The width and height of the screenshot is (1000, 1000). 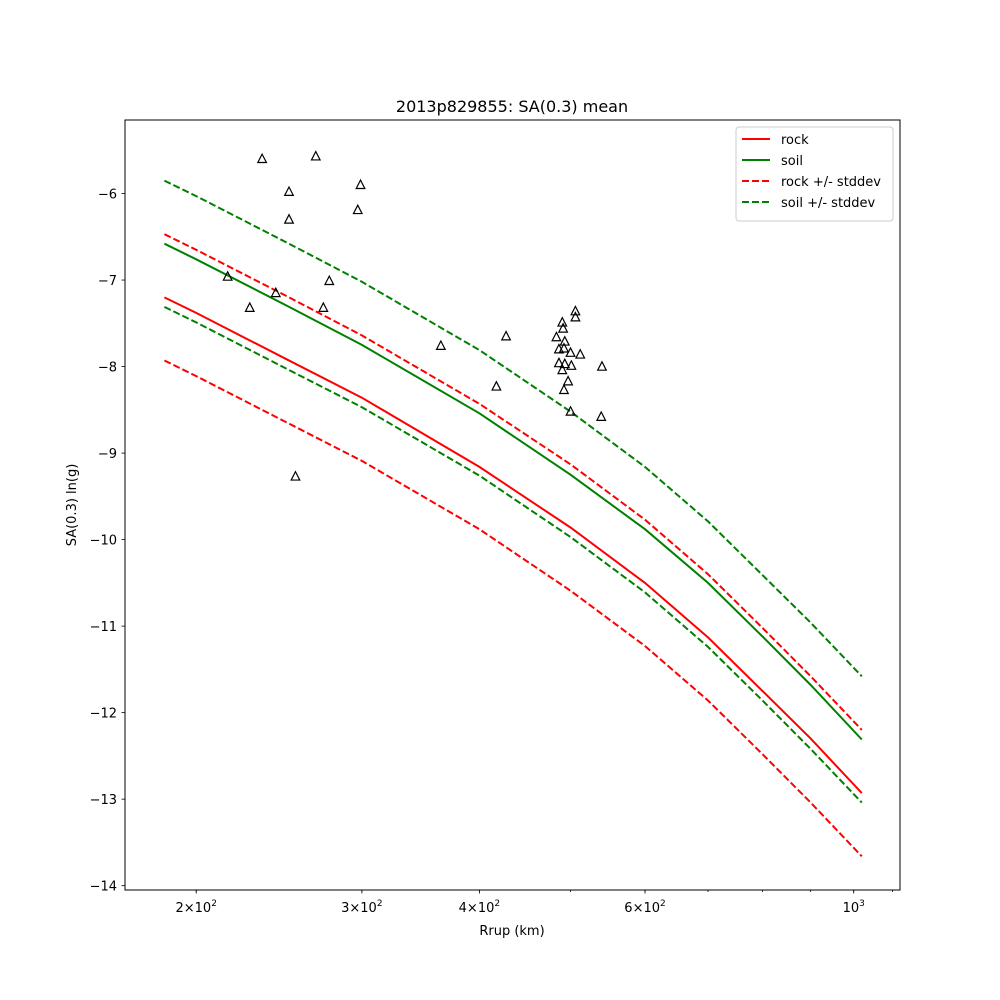 I want to click on y-tick-label: −14, so click(x=103, y=887).